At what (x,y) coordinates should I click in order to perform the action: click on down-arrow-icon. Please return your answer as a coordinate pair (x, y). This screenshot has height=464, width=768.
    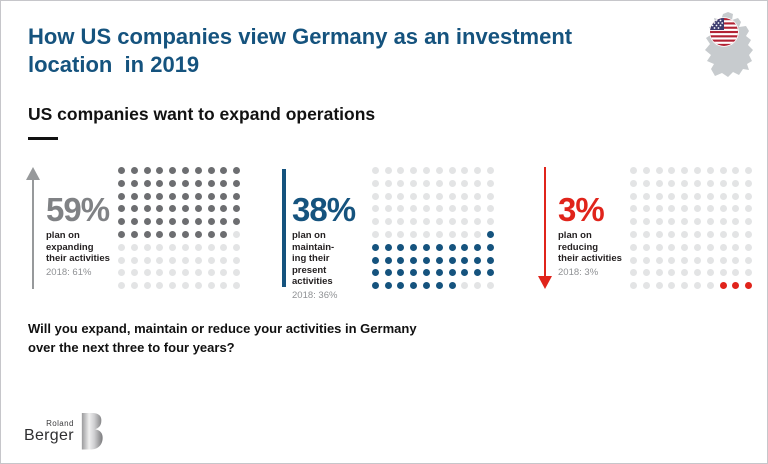
    Looking at the image, I should click on (545, 228).